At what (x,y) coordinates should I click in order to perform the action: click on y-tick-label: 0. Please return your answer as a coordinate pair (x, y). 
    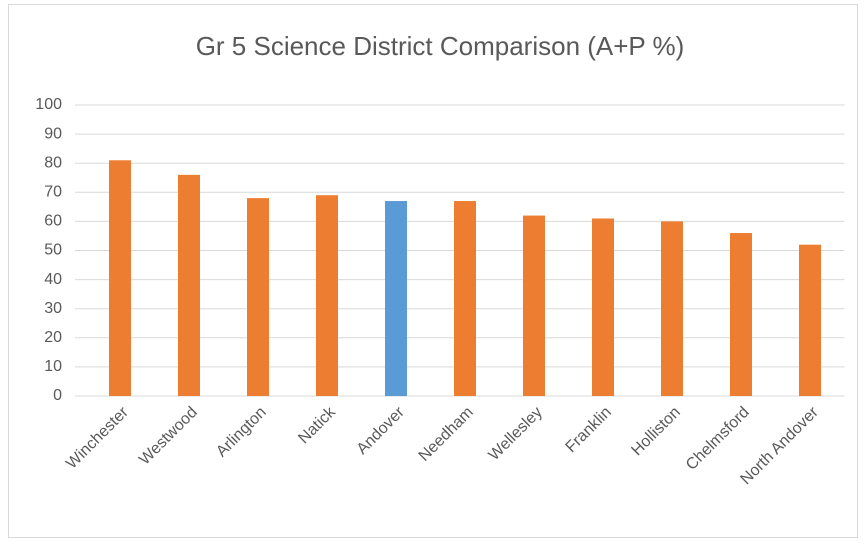
    Looking at the image, I should click on (57, 395).